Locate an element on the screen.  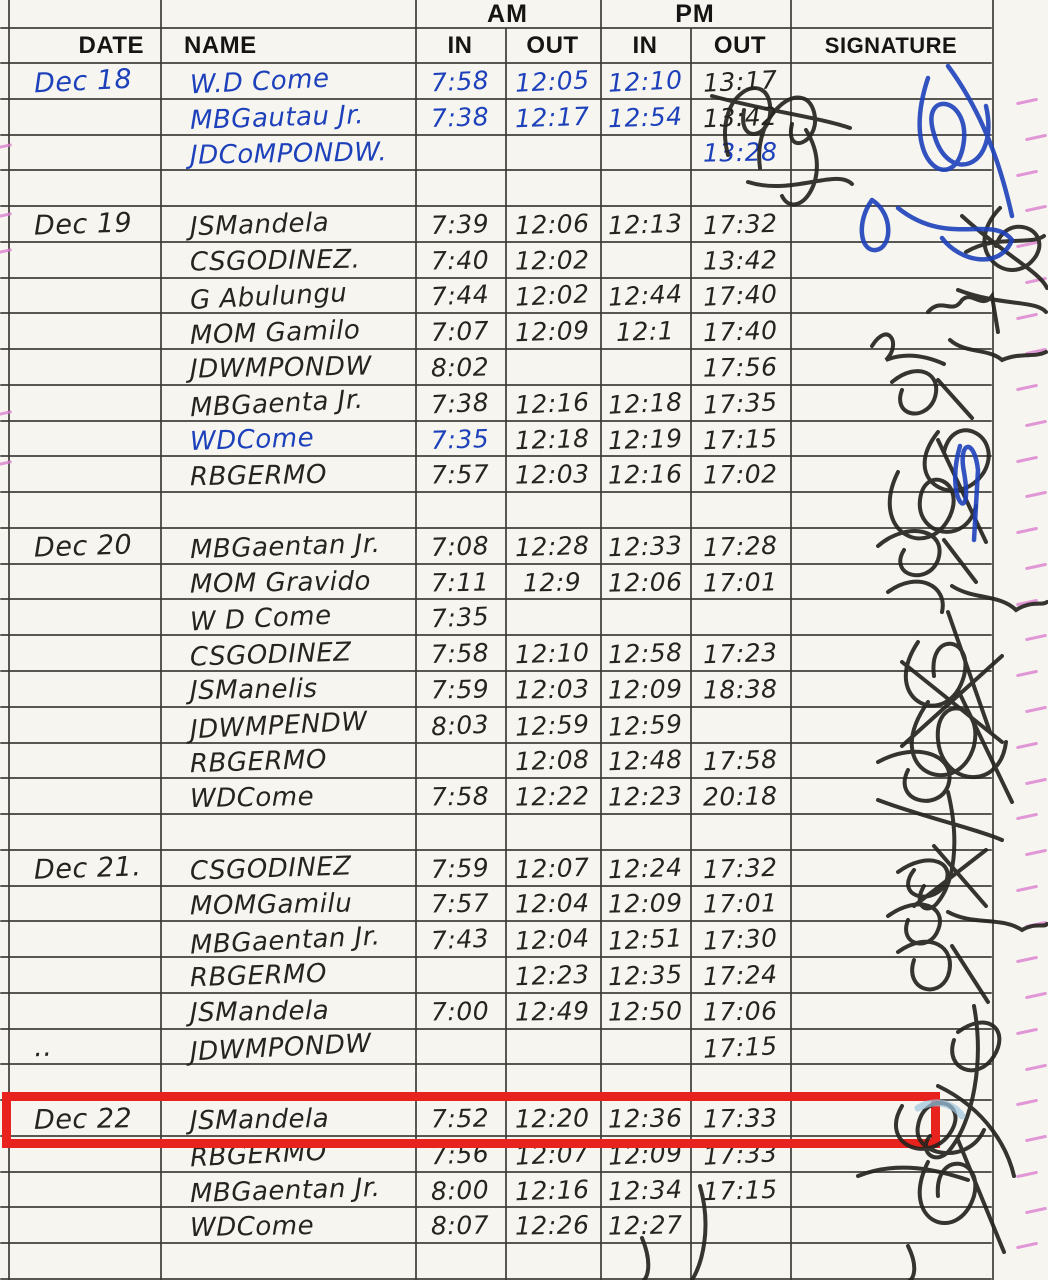
pm-out-cell: 17:15 is located at coordinates (740, 439).